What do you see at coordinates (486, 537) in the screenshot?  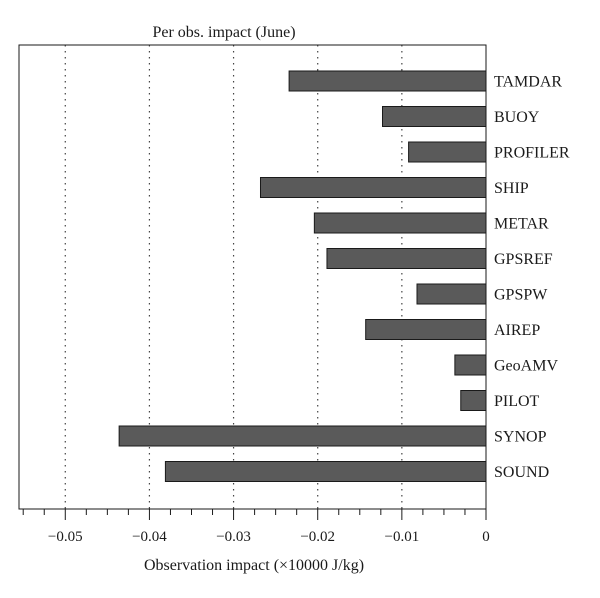 I see `x-tick-label: 0` at bounding box center [486, 537].